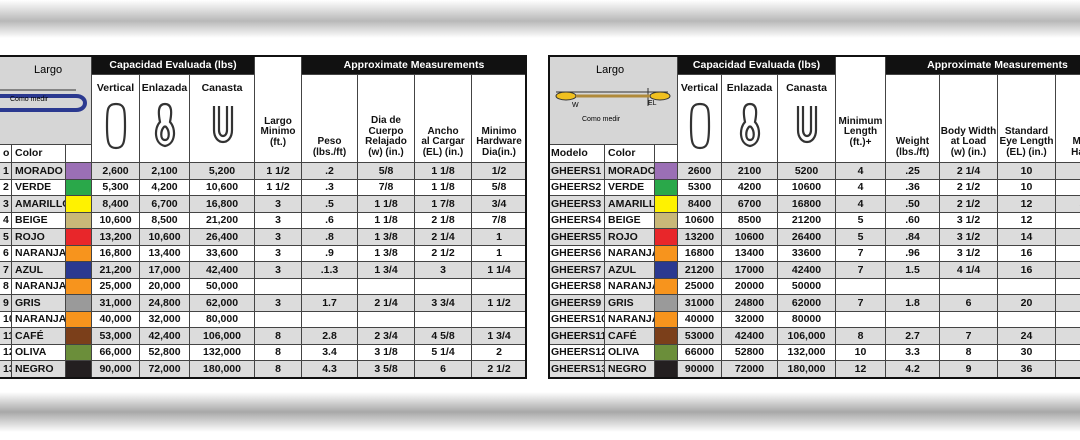 This screenshot has height=440, width=1080. I want to click on column-header: Canasta, so click(222, 119).